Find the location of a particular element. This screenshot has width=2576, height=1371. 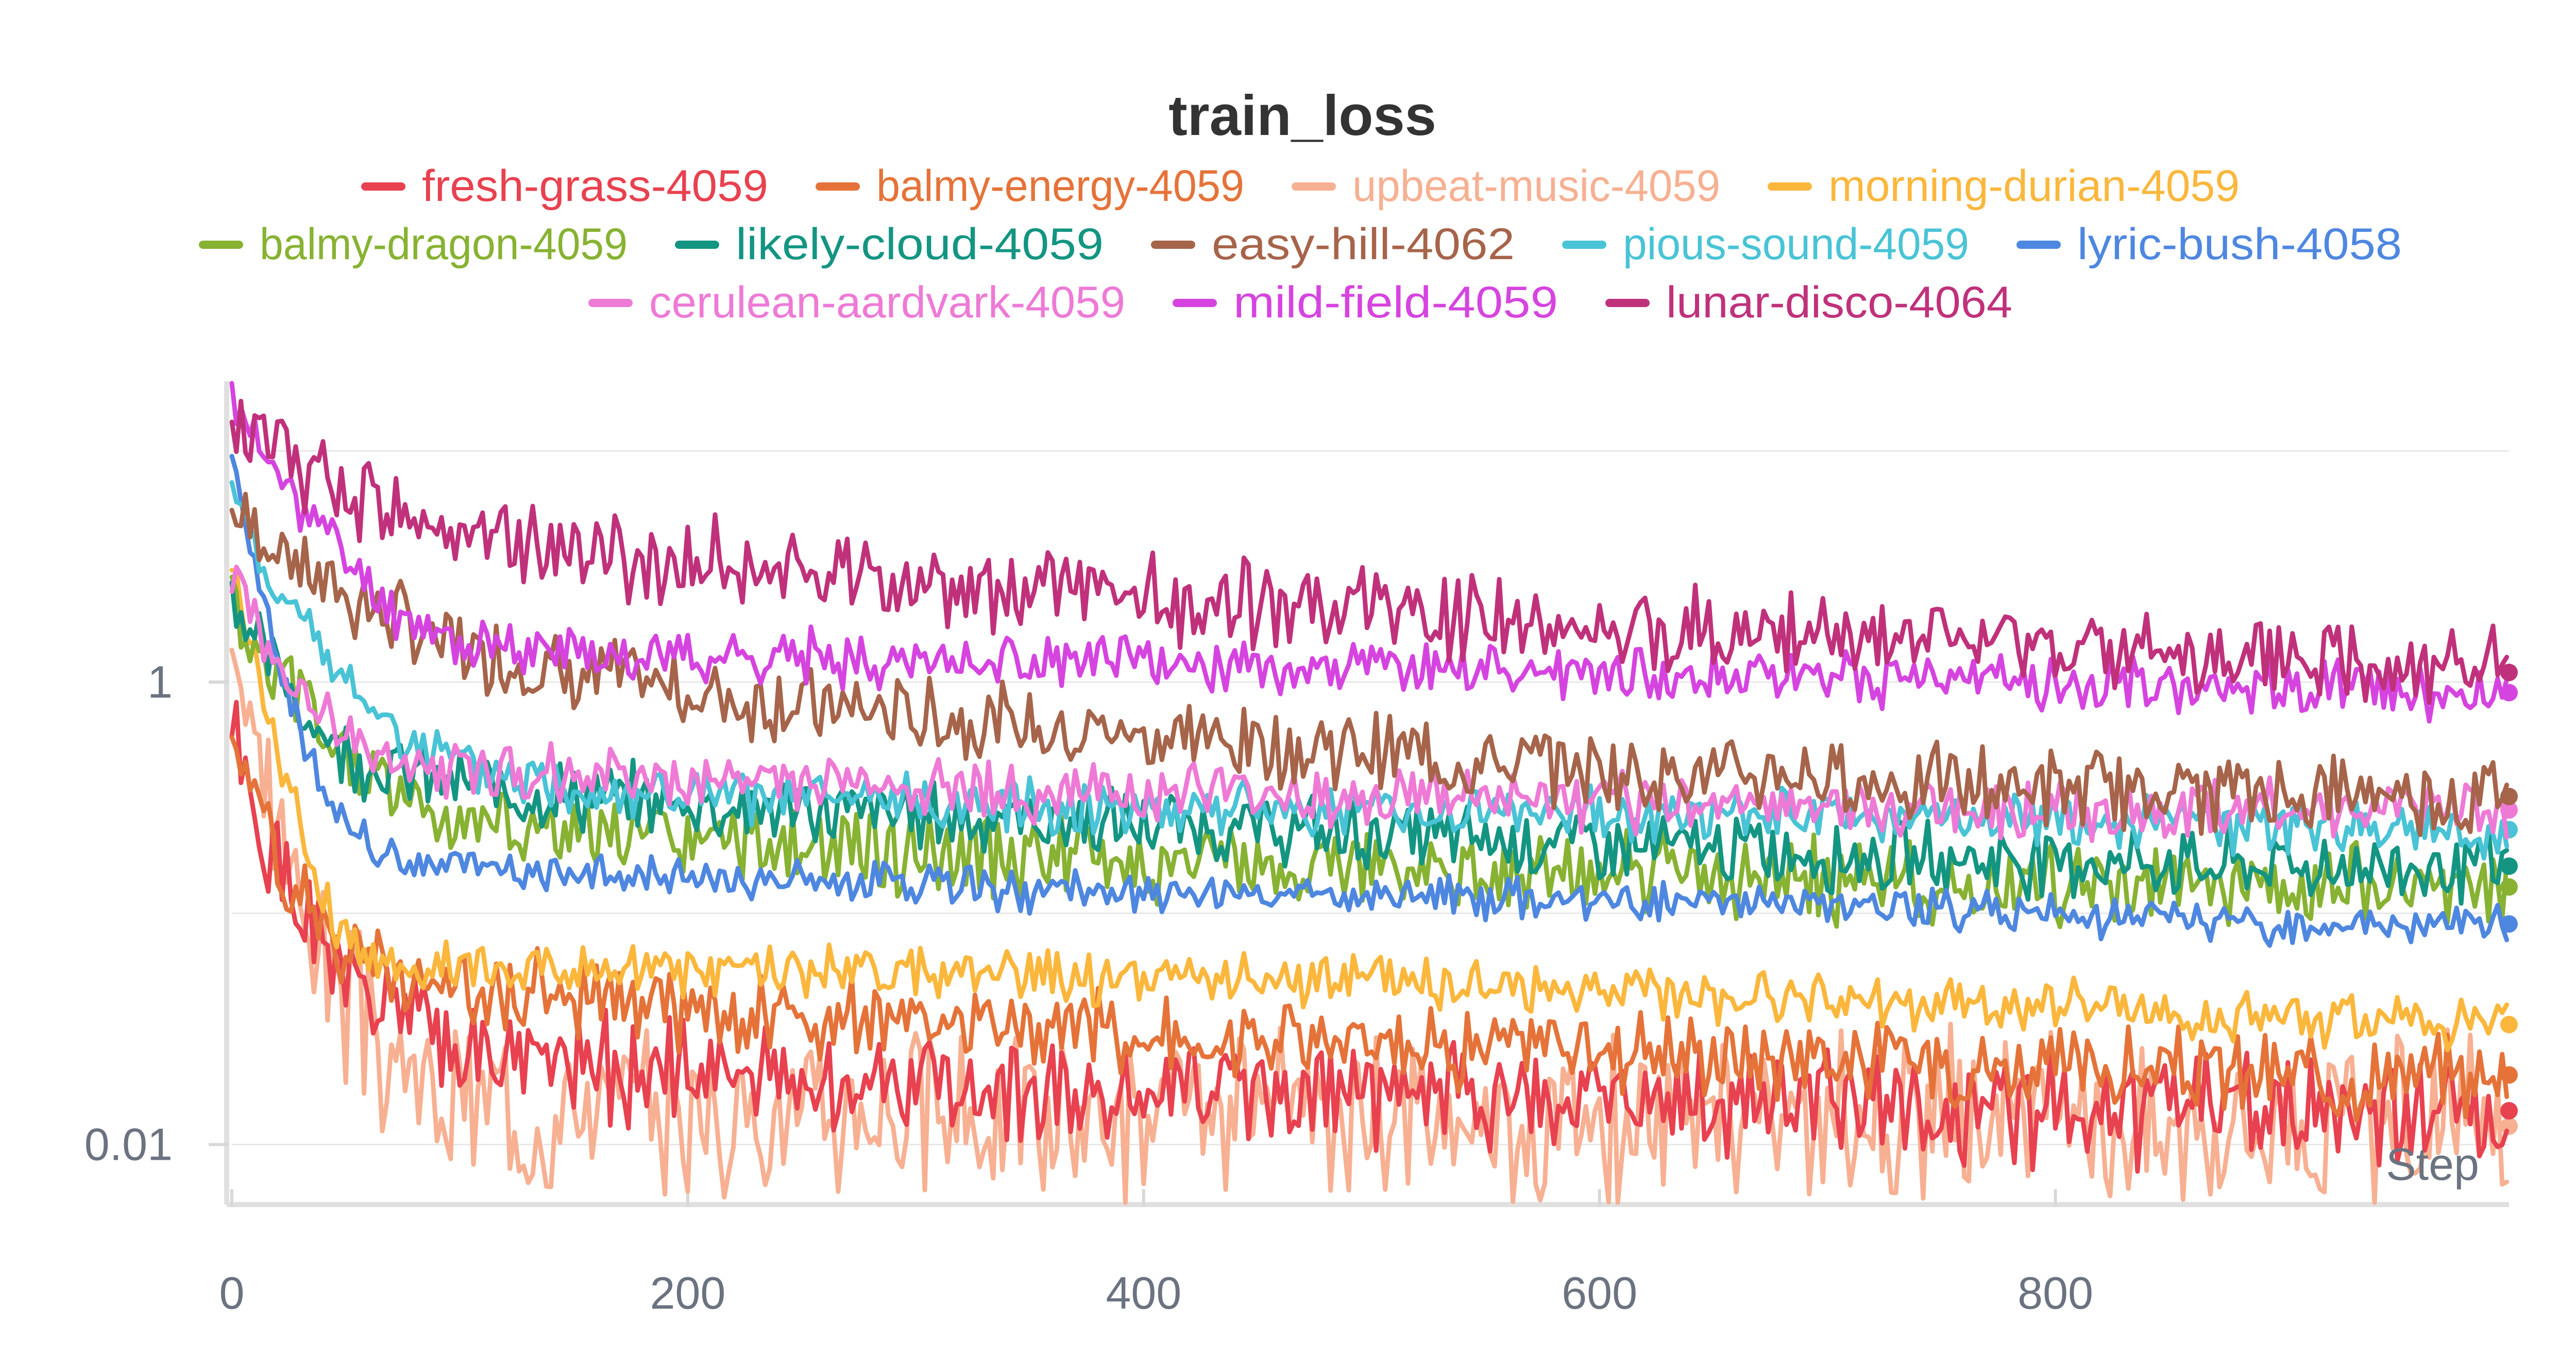

legend-label: morning-durian-4059 is located at coordinates (2034, 186).